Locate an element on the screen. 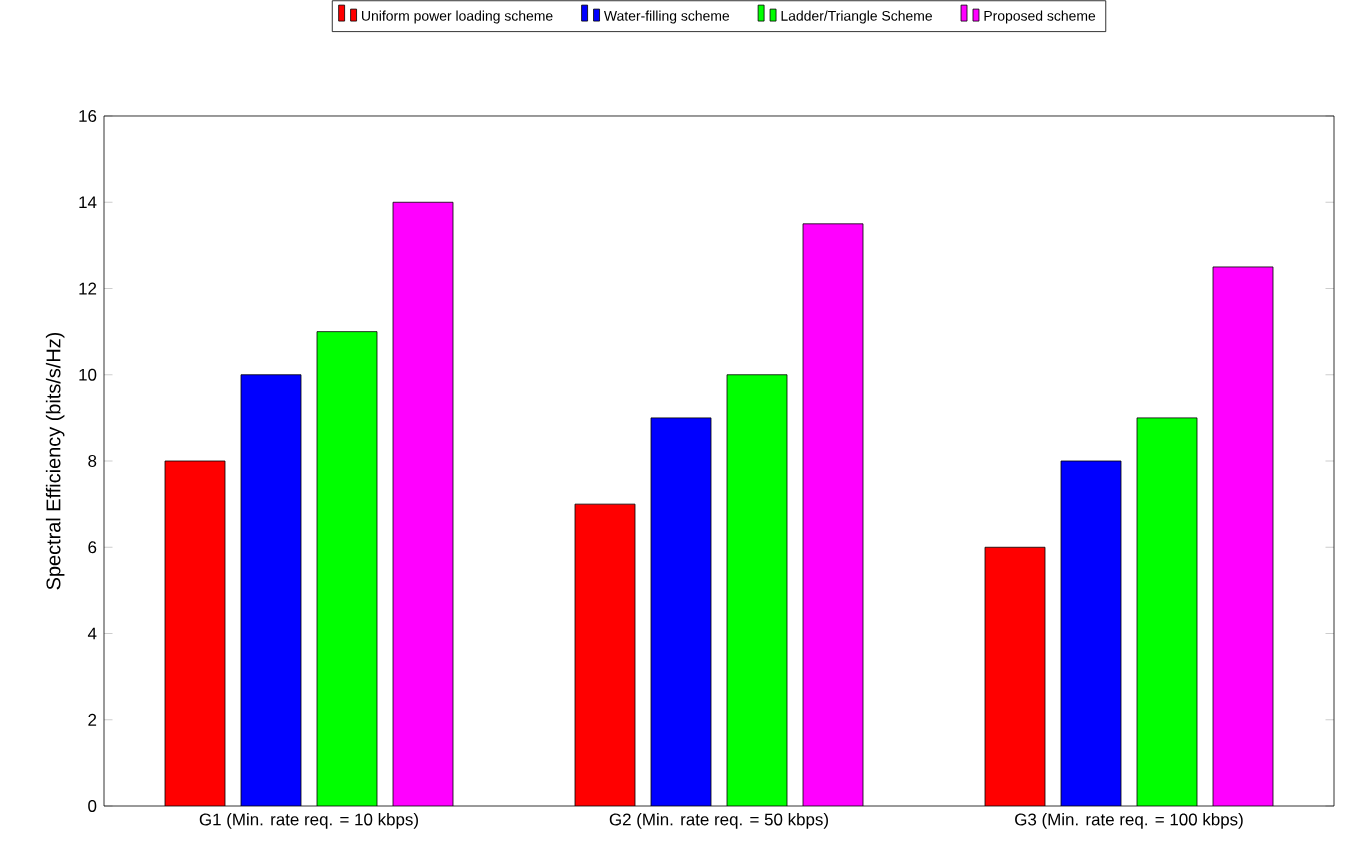 Image resolution: width=1346 pixels, height=866 pixels. y-tick-label: 10 is located at coordinates (88, 374).